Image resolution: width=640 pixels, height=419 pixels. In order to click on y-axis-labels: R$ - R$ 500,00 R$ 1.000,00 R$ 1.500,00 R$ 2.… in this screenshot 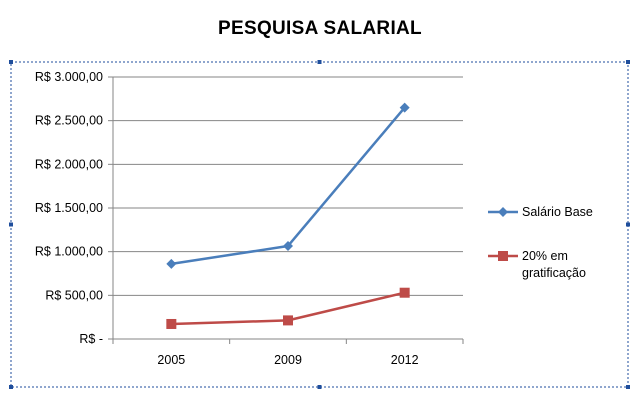, I will do `click(69, 208)`.